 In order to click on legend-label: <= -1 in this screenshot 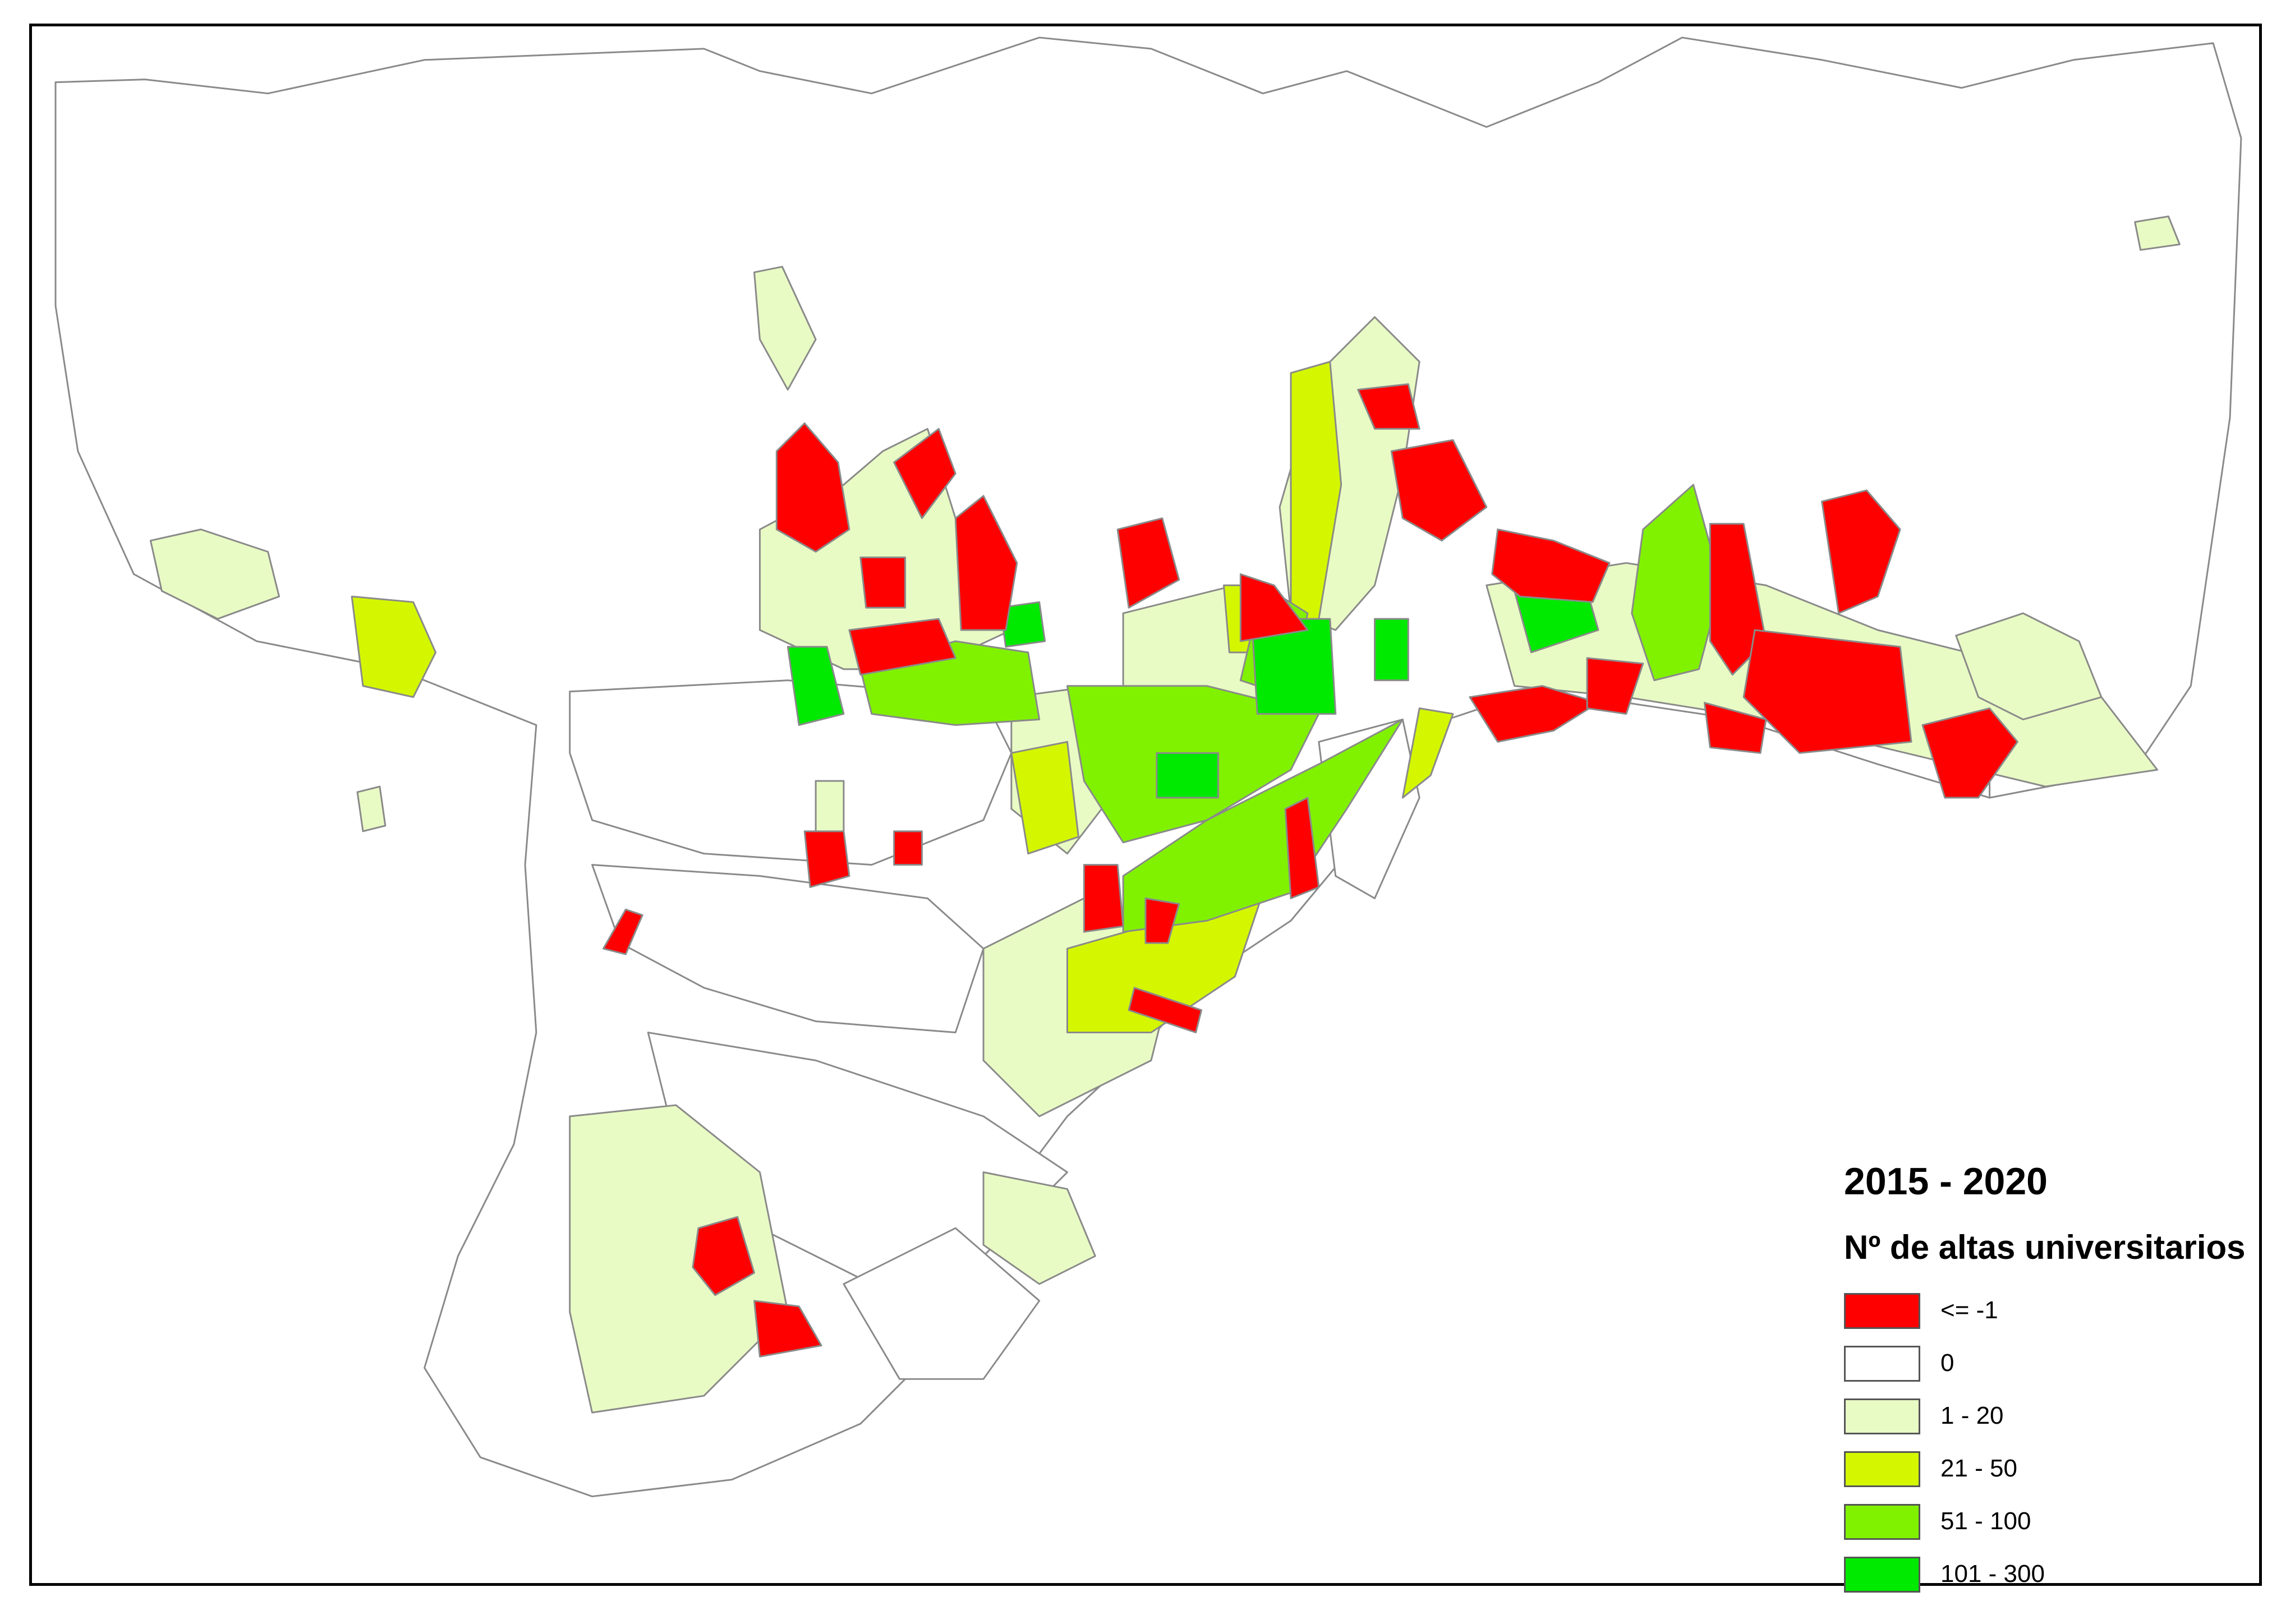, I will do `click(1969, 1310)`.